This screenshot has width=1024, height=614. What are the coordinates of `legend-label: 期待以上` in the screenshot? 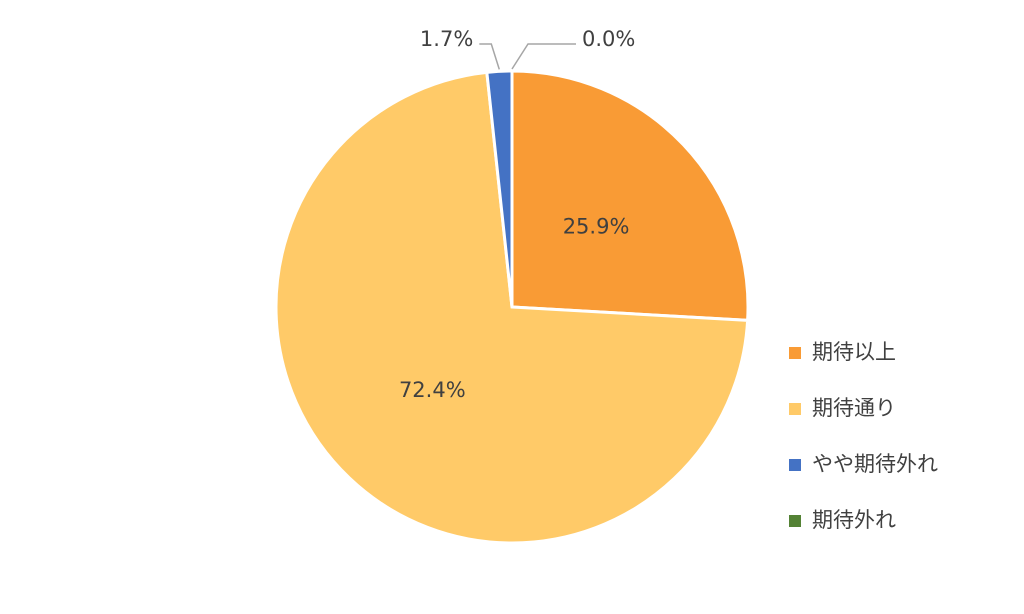 It's located at (854, 352).